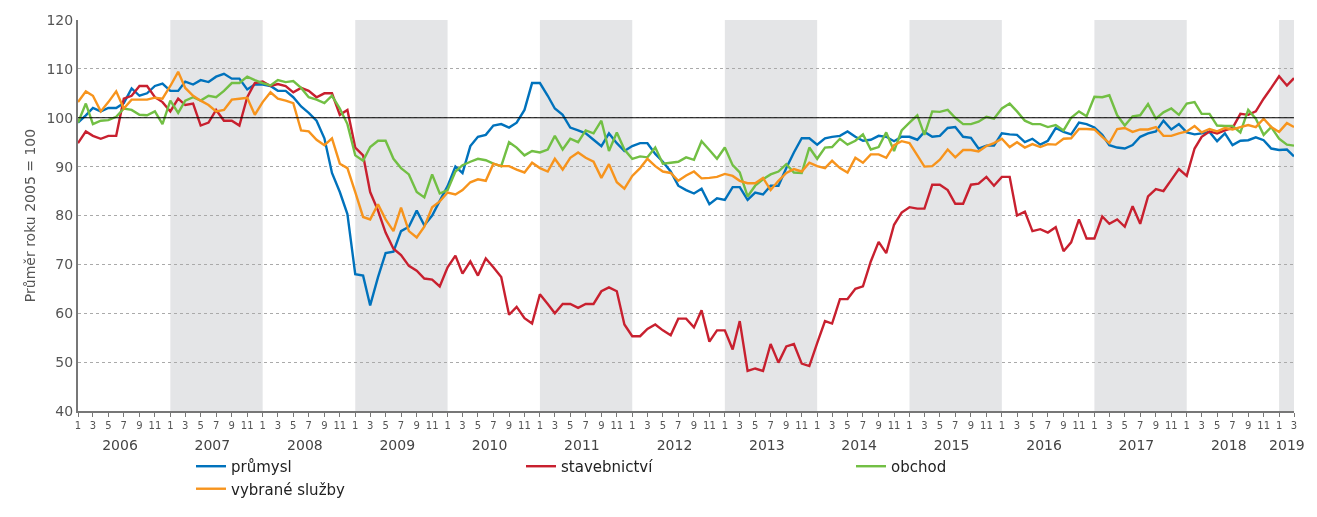  What do you see at coordinates (288, 489) in the screenshot?
I see `legend-label: vybrané služby` at bounding box center [288, 489].